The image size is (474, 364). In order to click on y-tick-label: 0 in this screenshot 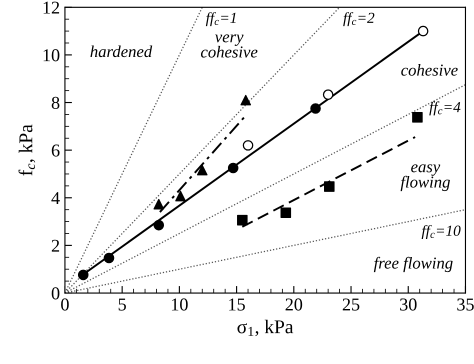, I will do `click(56, 293)`.